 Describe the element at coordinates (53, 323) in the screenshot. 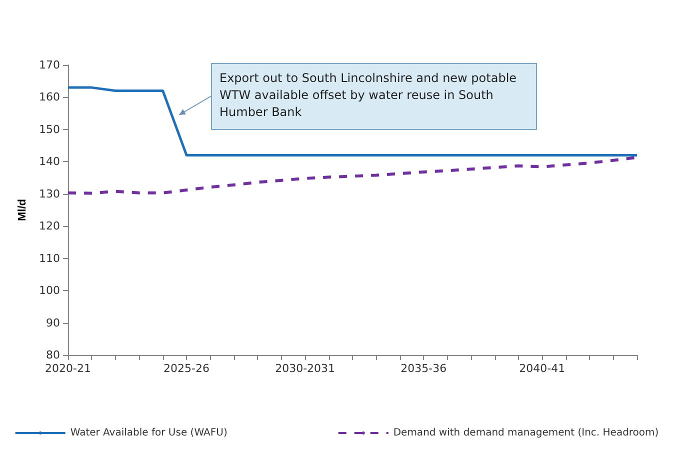

I see `y-tick-label: 90` at that location.